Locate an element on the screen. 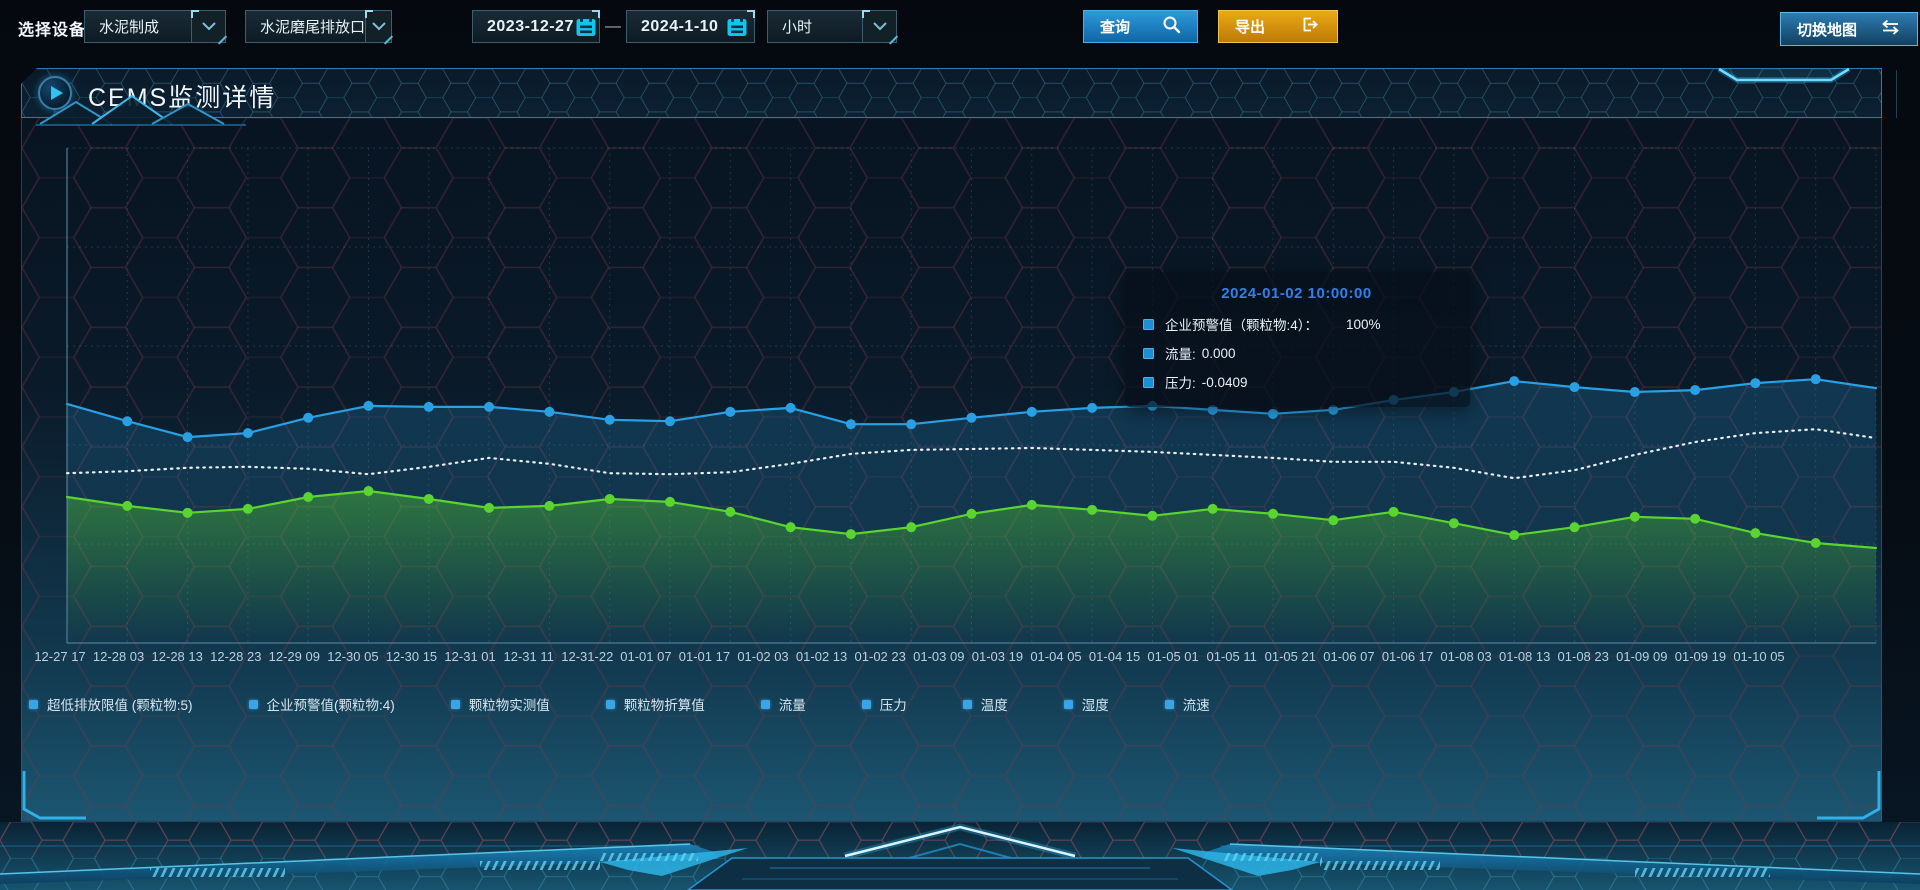 The image size is (1920, 890). device-select-value: 水泥制成 is located at coordinates (129, 27).